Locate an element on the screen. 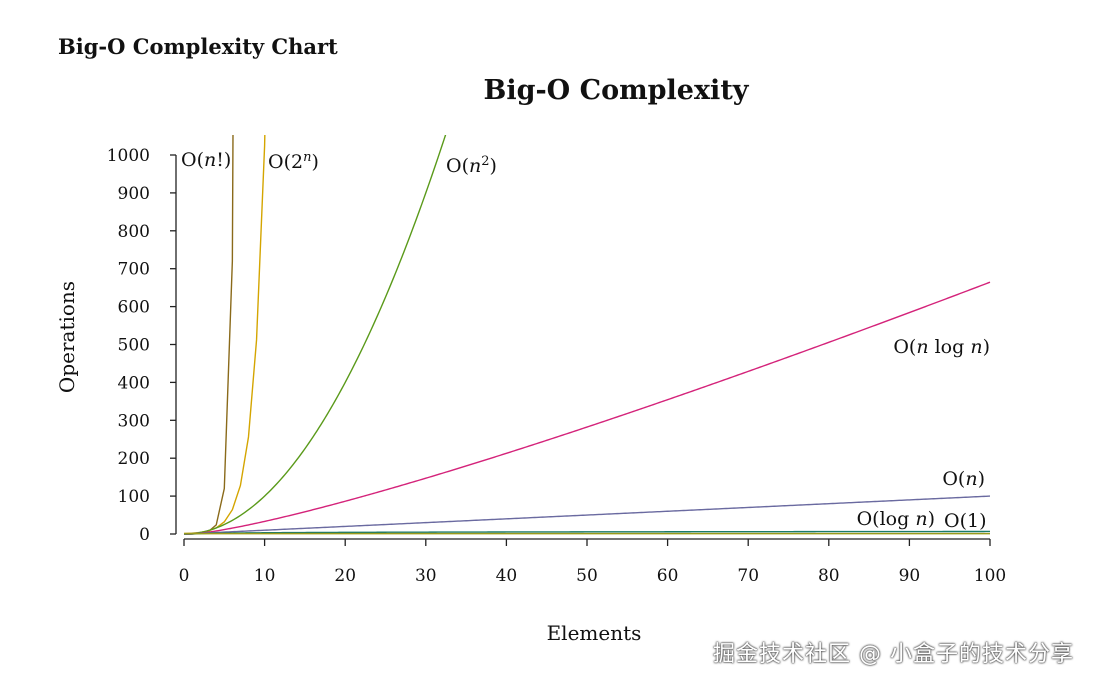  series-label-exp2: O(2n) is located at coordinates (293, 162).